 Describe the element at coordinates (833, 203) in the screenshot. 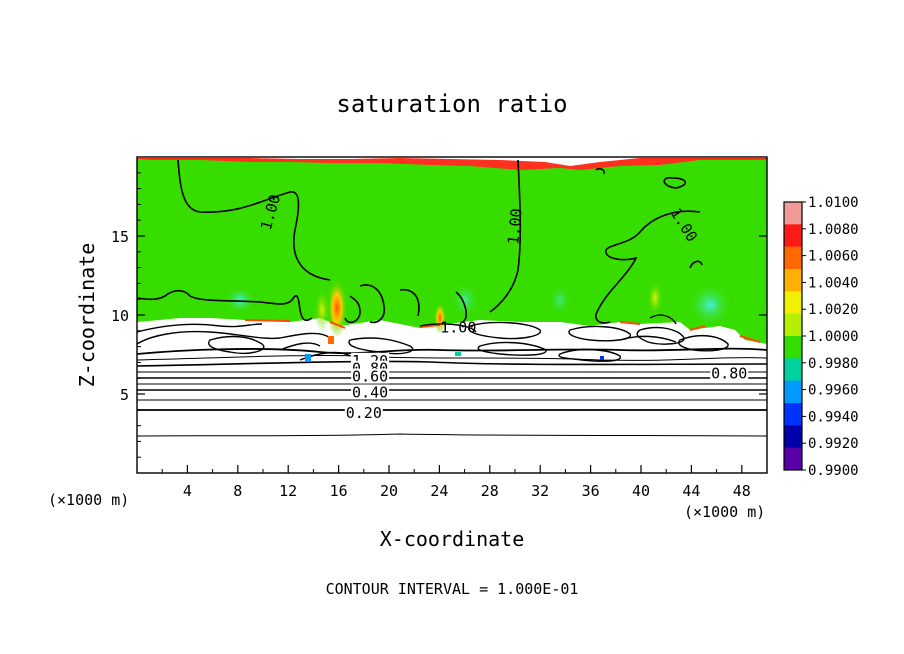

I see `colorbar-tick-label: 1.0100` at that location.